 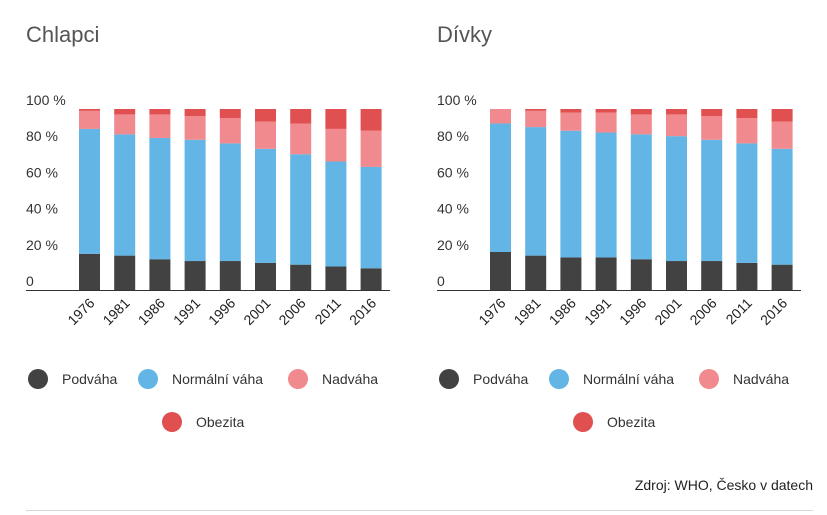 What do you see at coordinates (738, 311) in the screenshot?
I see `x-tick-label: 2011` at bounding box center [738, 311].